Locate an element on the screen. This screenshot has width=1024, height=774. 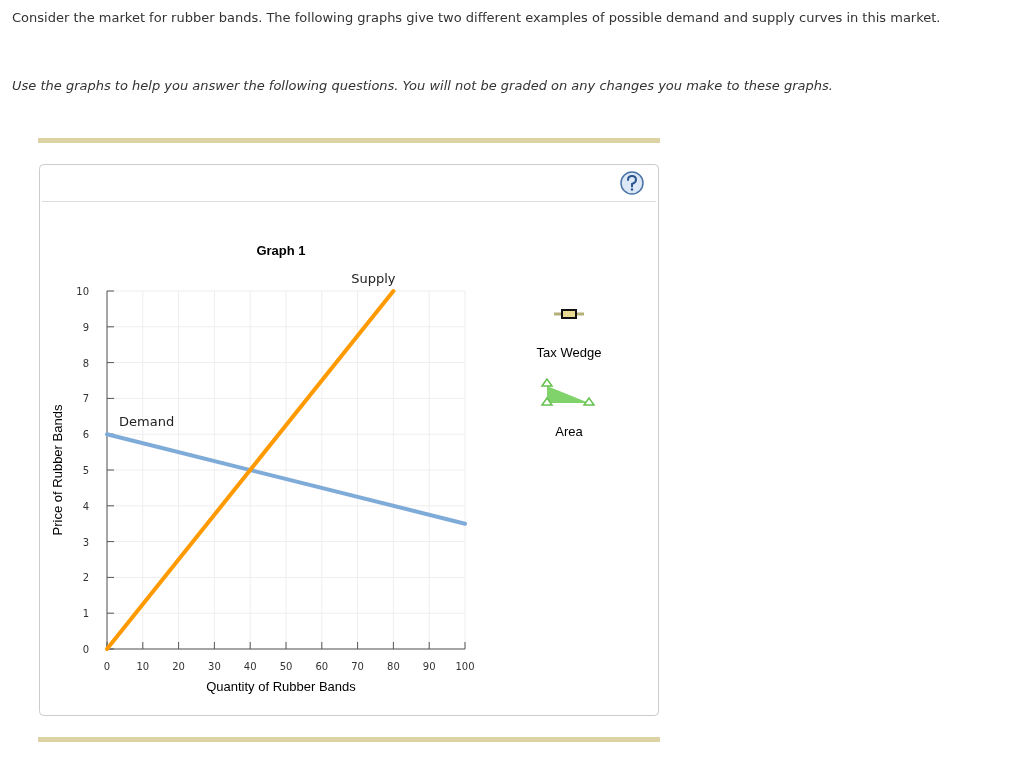
y-tick-label: 8 is located at coordinates (85, 363).